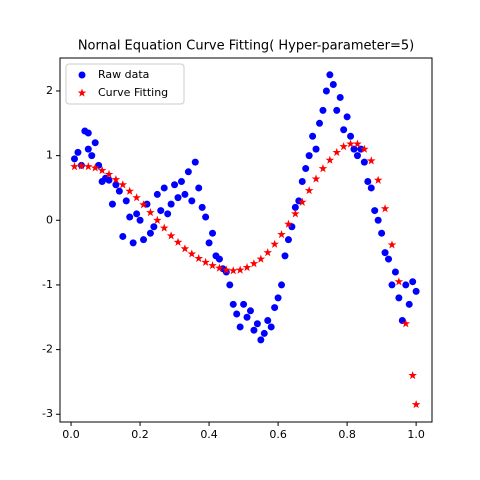 Image resolution: width=480 pixels, height=480 pixels. I want to click on y-tick-label: 1, so click(49, 155).